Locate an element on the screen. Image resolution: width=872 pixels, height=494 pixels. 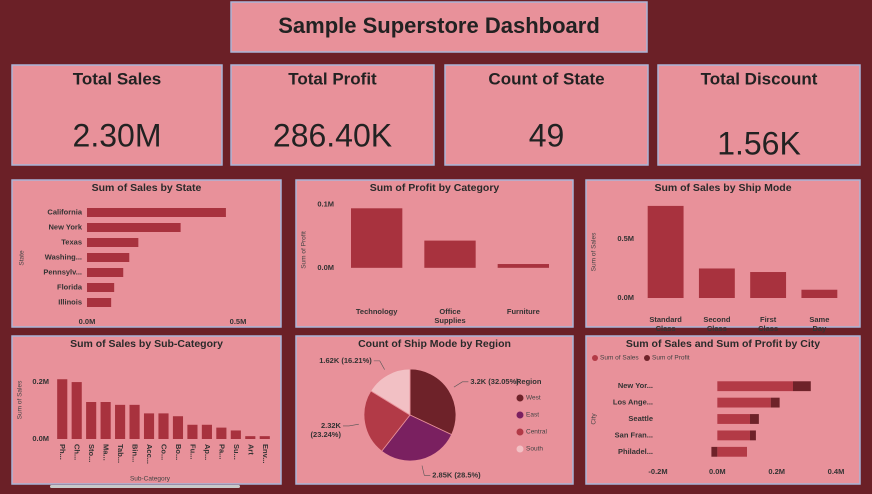
kpi-label: Count of State is located at coordinates (546, 78).